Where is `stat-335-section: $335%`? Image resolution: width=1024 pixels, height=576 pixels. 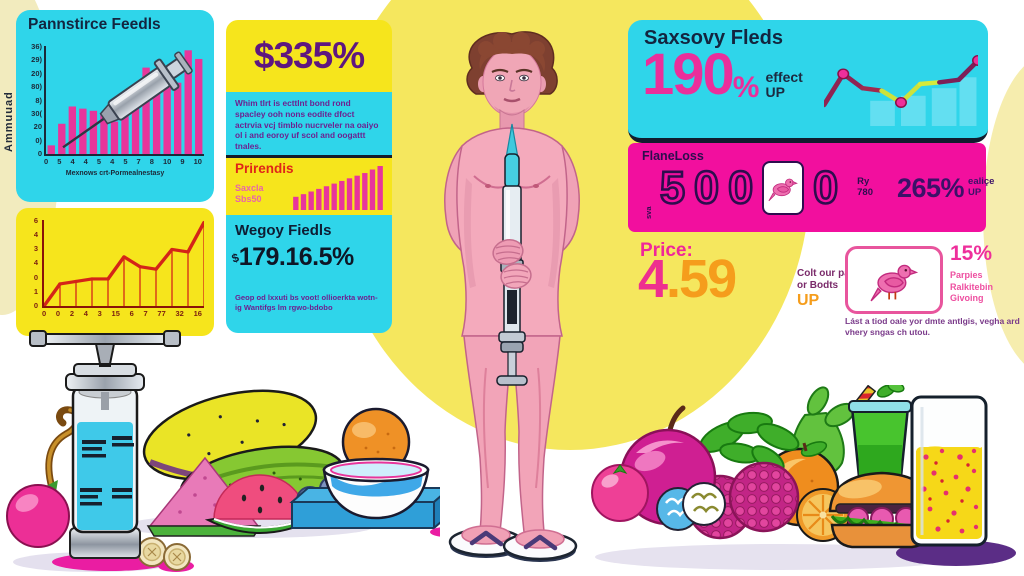
stat-335-section: $335% is located at coordinates (309, 56).